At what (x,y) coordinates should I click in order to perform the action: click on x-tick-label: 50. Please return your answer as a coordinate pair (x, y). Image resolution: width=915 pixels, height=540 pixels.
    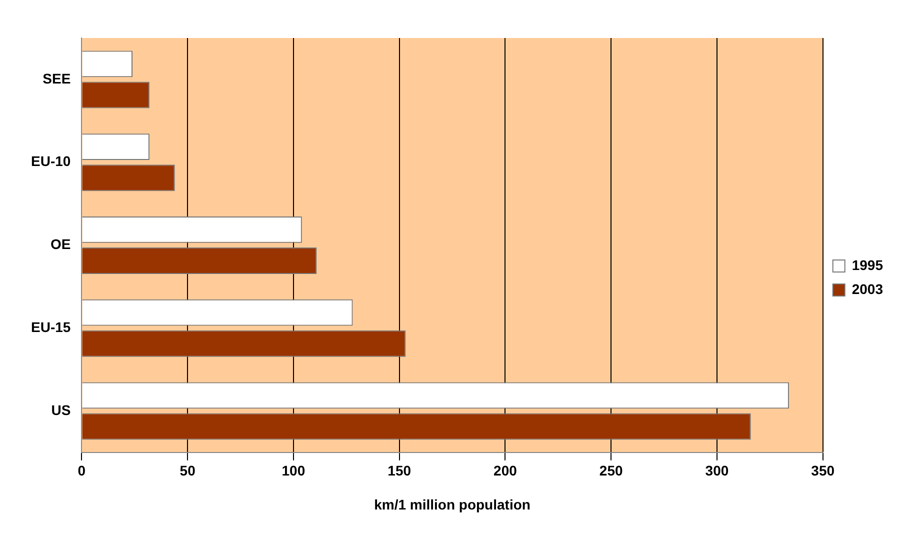
    Looking at the image, I should click on (188, 470).